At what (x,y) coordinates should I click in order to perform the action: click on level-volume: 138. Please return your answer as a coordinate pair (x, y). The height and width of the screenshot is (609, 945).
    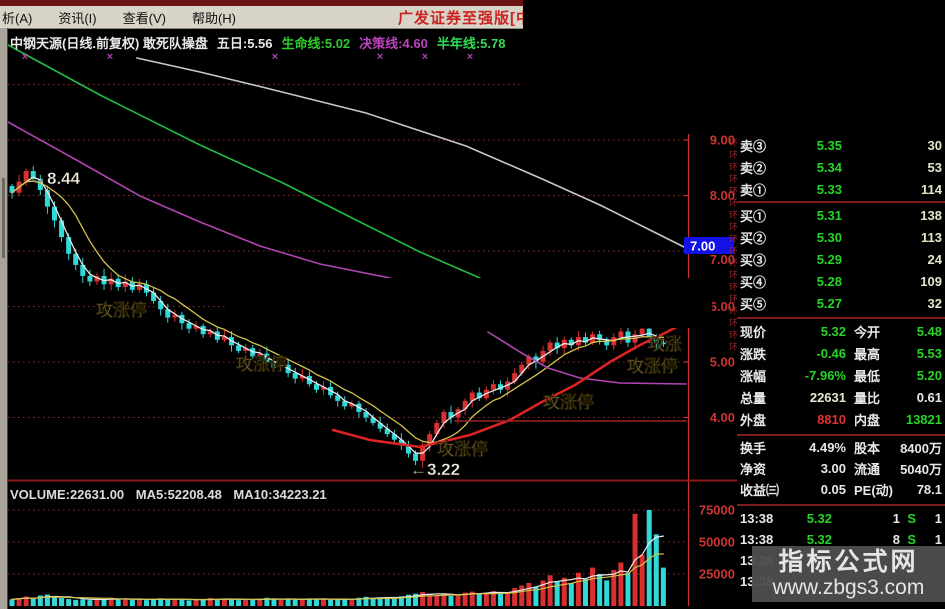
    Looking at the image, I should click on (931, 215).